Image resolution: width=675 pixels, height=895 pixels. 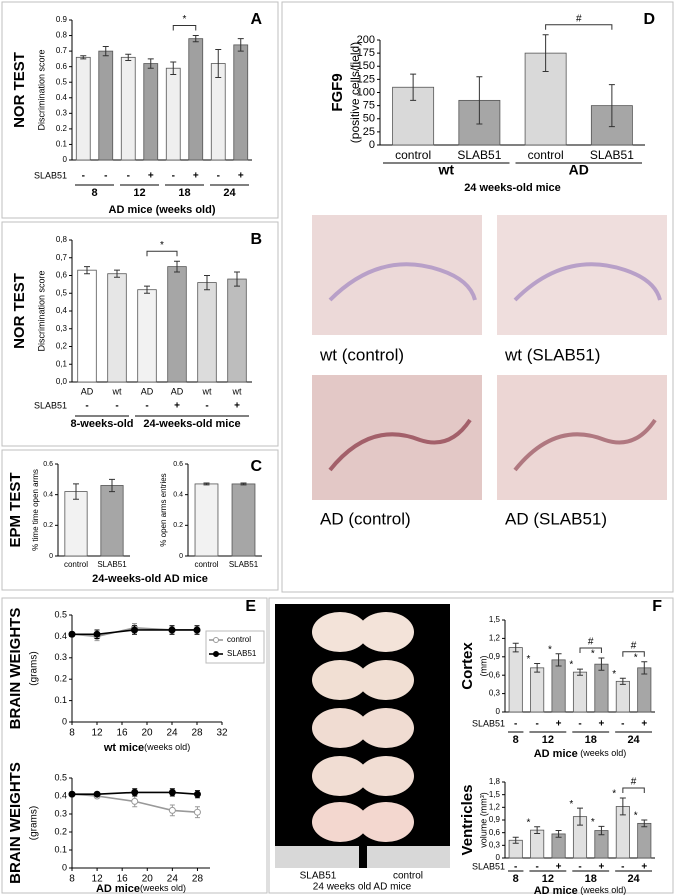 What do you see at coordinates (337, 92) in the screenshot?
I see `chart-title: FGF9` at bounding box center [337, 92].